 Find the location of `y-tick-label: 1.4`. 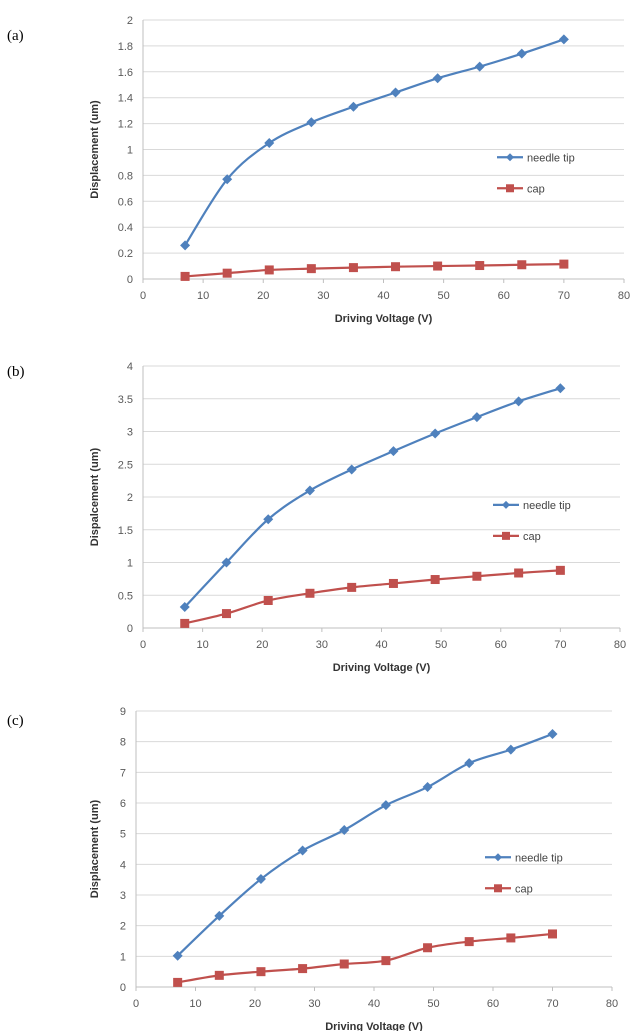

y-tick-label: 1.4 is located at coordinates (125, 99).